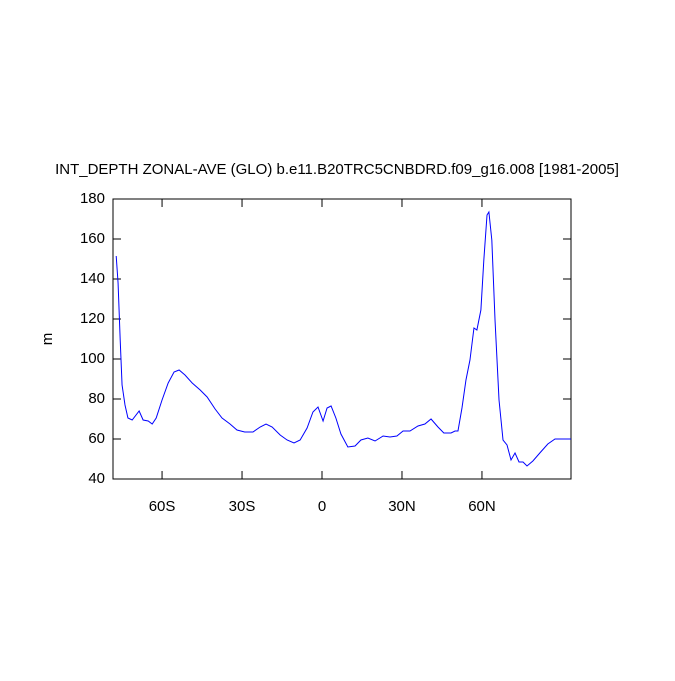 This screenshot has height=681, width=675. Describe the element at coordinates (96, 478) in the screenshot. I see `y-tick-label: 40` at that location.